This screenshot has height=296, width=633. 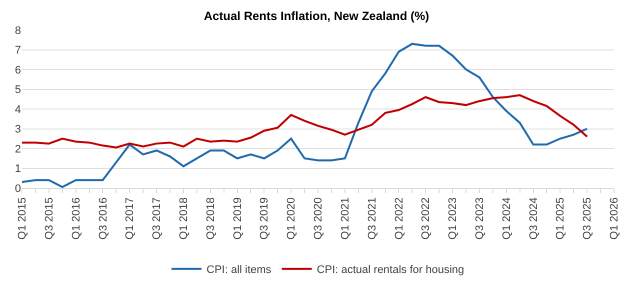 What do you see at coordinates (453, 218) in the screenshot?
I see `x-tick-label: Q1 2023` at bounding box center [453, 218].